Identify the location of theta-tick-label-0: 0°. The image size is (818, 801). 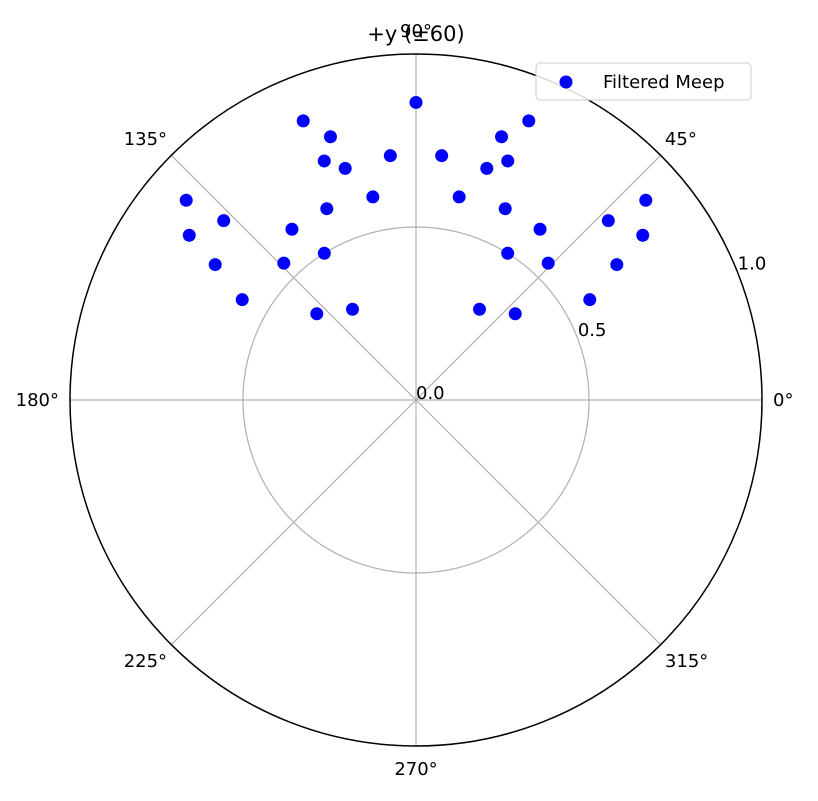
(783, 400).